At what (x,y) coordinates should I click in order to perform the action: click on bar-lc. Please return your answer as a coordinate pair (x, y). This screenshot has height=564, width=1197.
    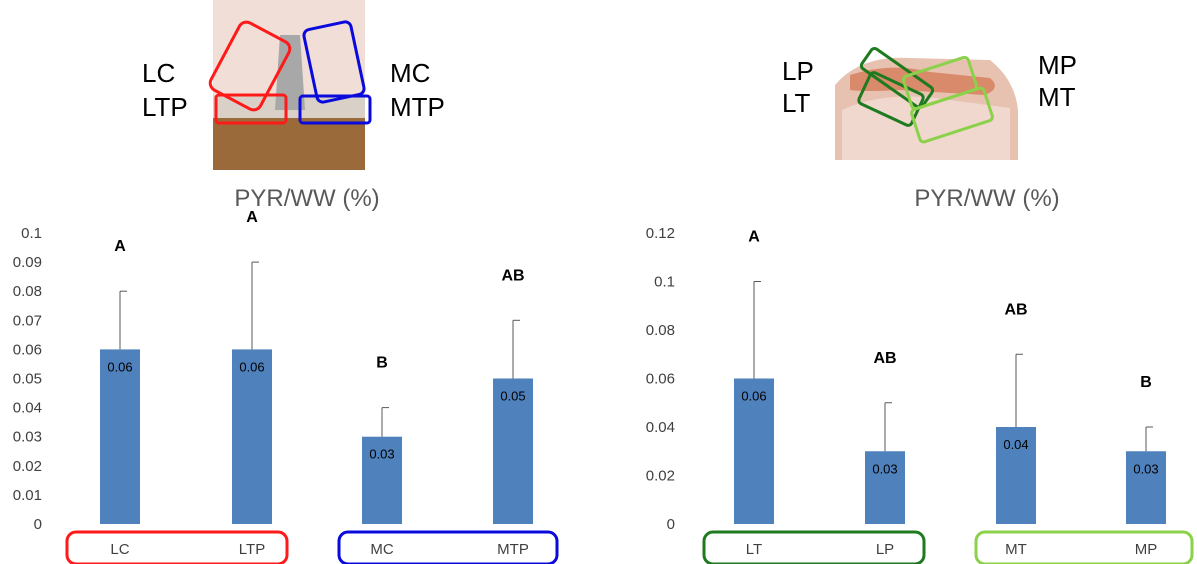
    Looking at the image, I should click on (120, 436).